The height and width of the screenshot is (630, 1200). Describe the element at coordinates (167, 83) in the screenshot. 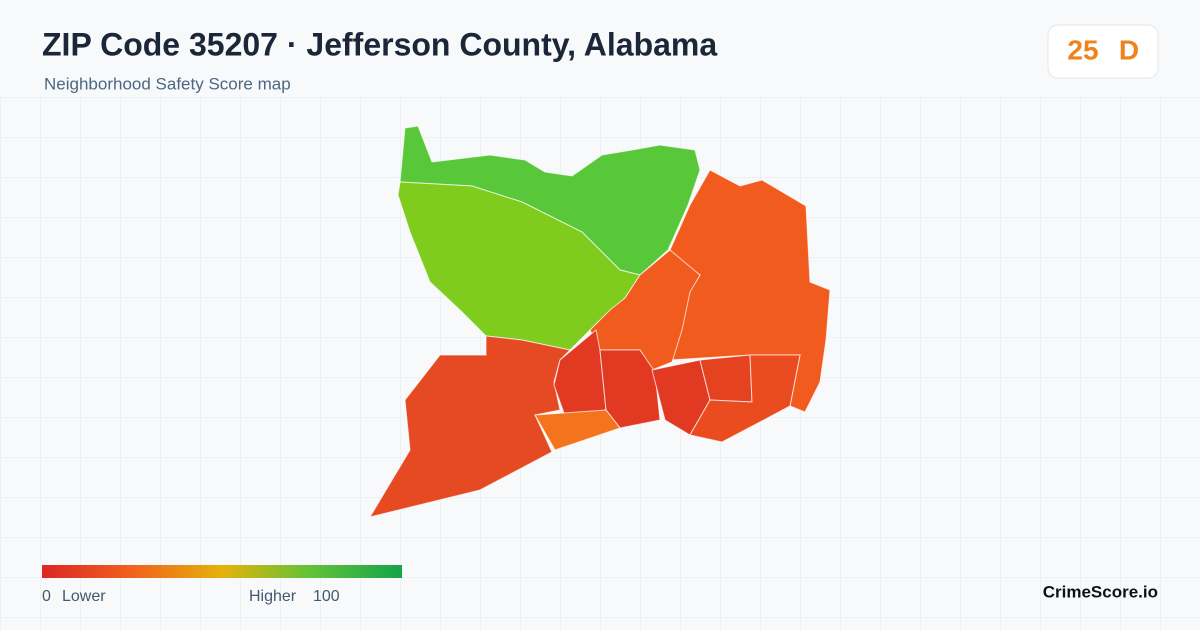

I see `subtitle: Neighborhood Safety Score map` at that location.